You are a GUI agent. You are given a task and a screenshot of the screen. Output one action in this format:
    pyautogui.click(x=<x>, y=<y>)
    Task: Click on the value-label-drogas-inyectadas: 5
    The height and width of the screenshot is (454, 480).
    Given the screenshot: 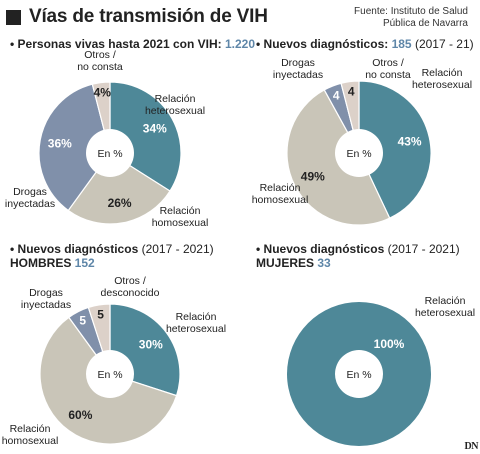 What is the action you would take?
    pyautogui.click(x=82, y=320)
    